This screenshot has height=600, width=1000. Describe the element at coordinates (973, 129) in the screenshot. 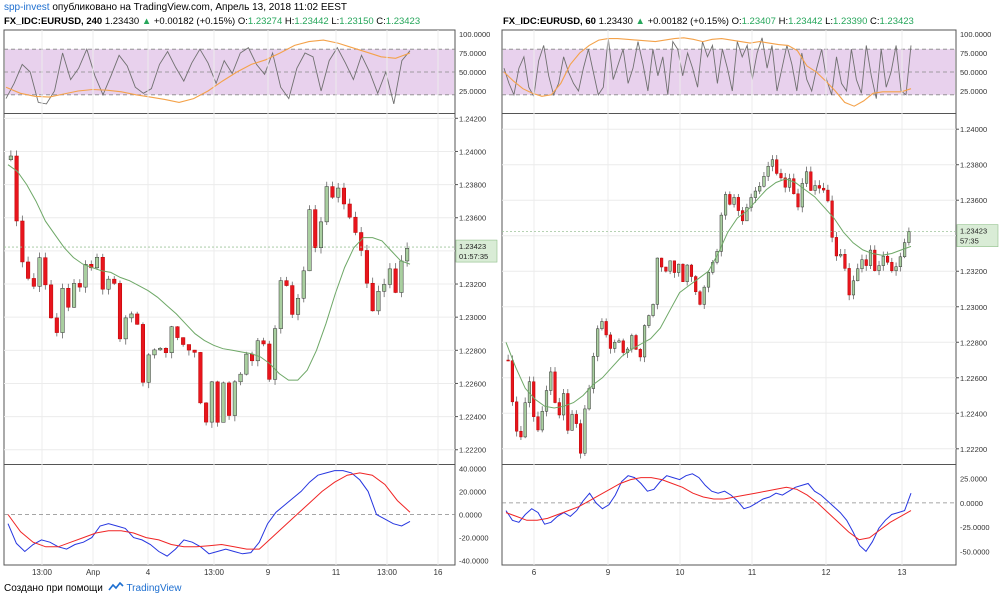

I see `price-axis-tick: 1.24000` at that location.